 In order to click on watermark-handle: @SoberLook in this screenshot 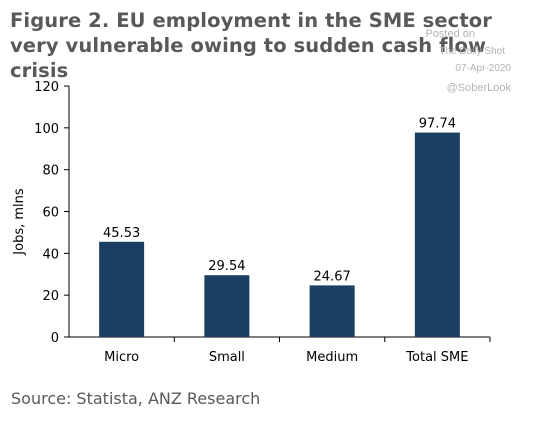, I will do `click(478, 88)`.